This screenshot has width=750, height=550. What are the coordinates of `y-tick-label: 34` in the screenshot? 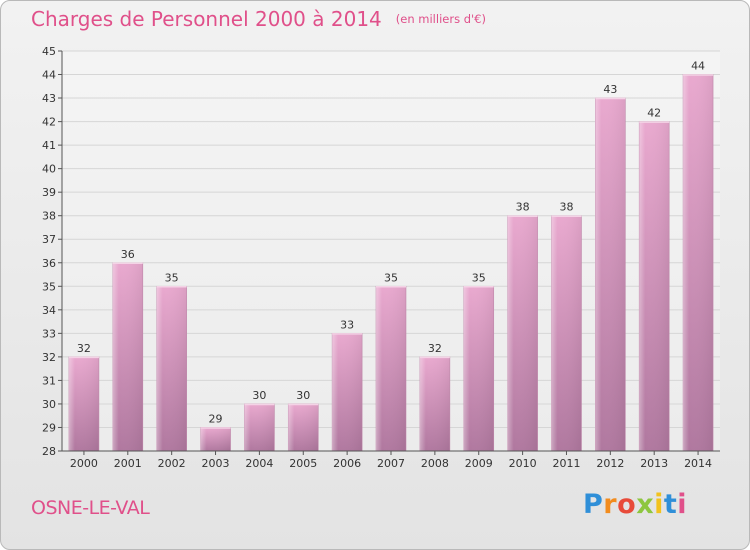 It's located at (49, 310).